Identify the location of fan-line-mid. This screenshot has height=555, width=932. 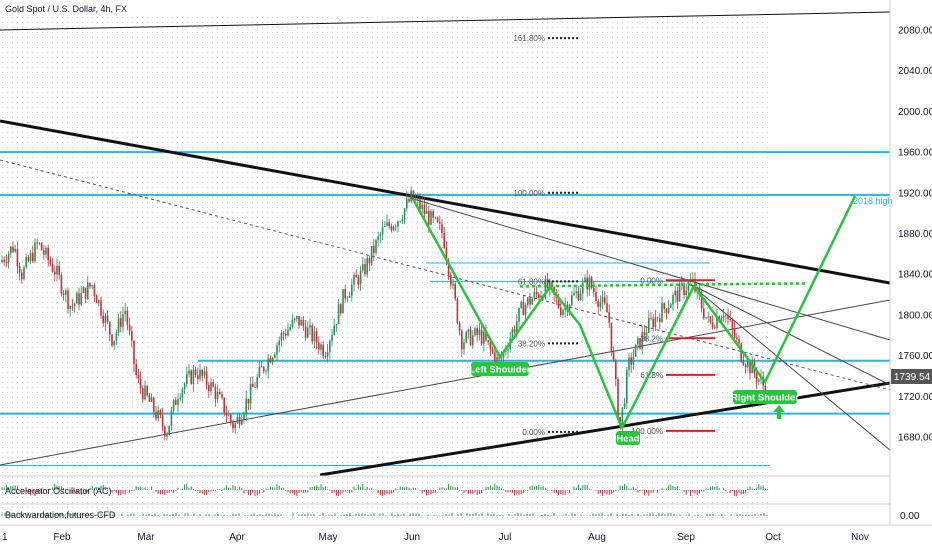
(790, 334).